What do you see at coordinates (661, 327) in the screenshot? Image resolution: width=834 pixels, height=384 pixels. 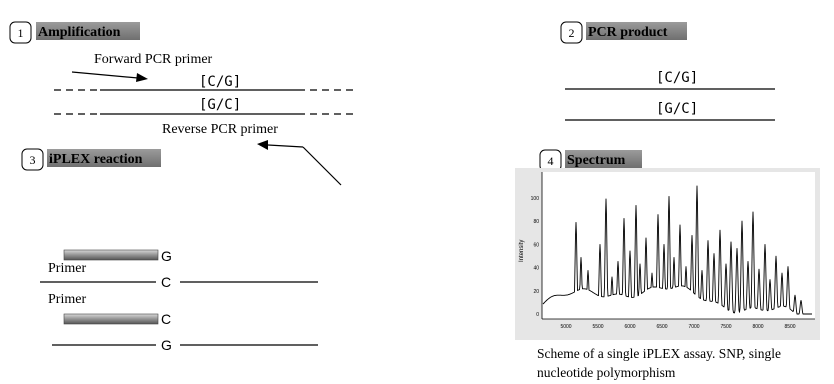 I see `spectrum-x-tick-label: 6500` at bounding box center [661, 327].